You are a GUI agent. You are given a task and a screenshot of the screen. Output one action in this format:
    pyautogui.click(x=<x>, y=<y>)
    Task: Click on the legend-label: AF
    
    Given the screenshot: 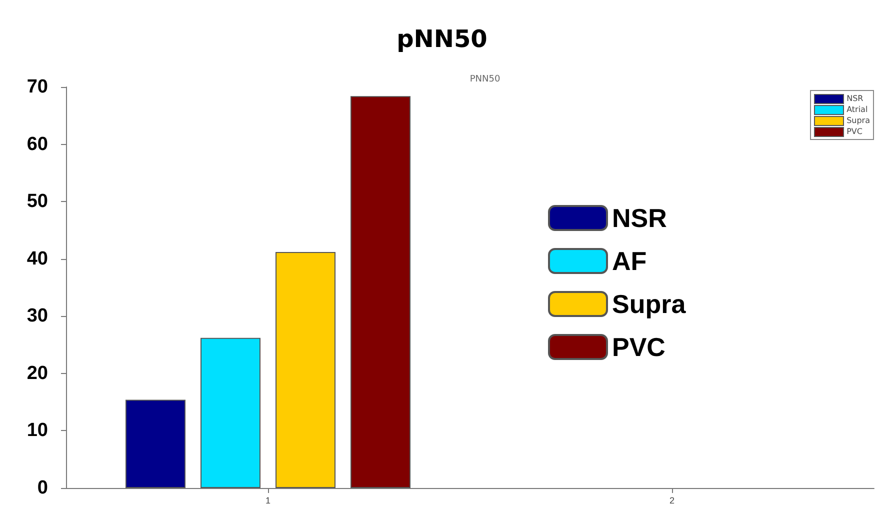 What is the action you would take?
    pyautogui.click(x=629, y=261)
    